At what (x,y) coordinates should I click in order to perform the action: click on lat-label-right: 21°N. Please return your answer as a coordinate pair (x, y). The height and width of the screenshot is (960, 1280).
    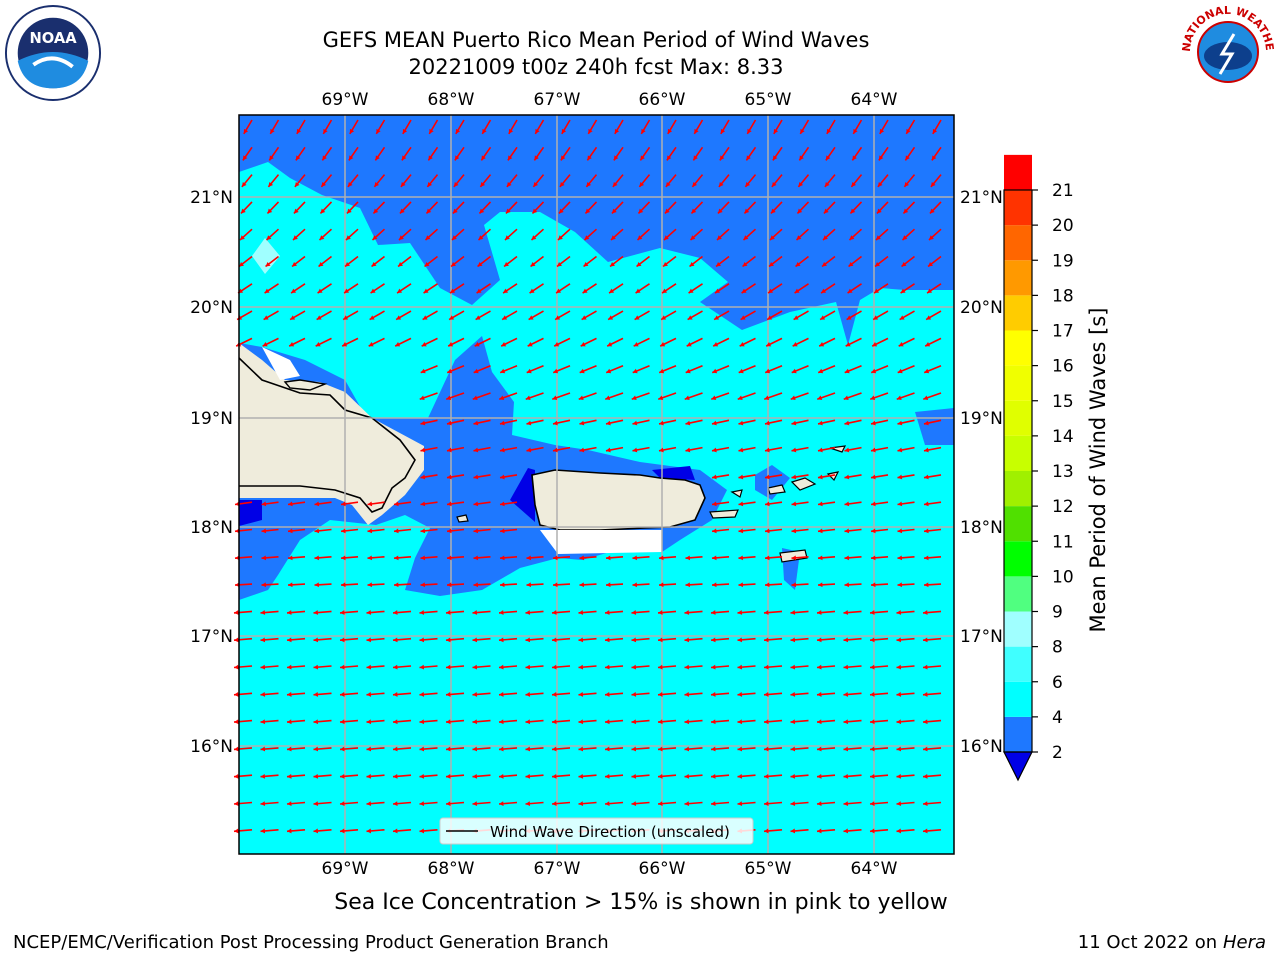
    Looking at the image, I should click on (981, 198).